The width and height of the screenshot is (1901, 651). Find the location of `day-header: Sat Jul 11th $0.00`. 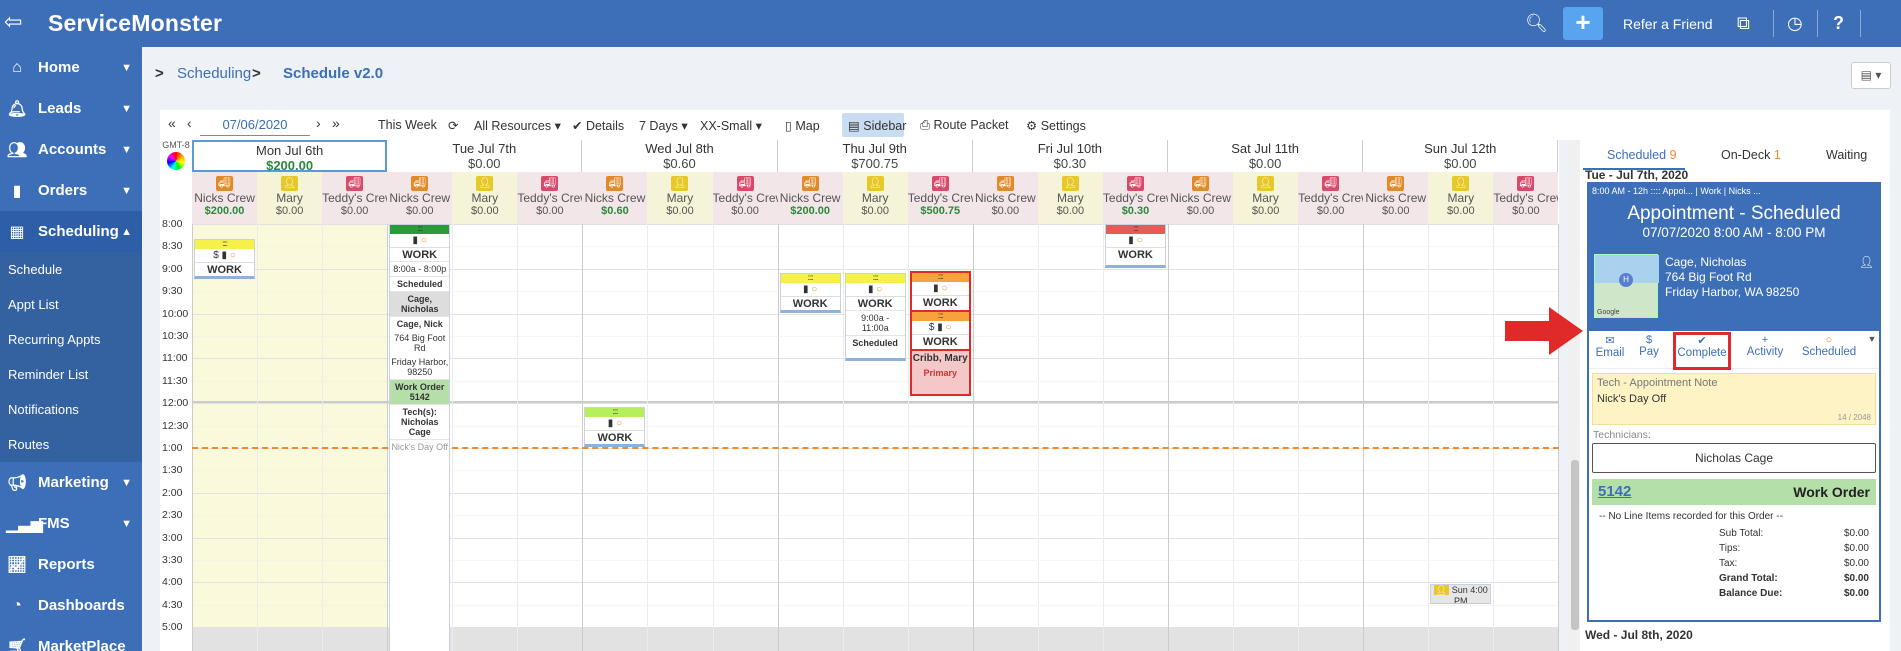

day-header: Sat Jul 11th $0.00 is located at coordinates (1266, 156).